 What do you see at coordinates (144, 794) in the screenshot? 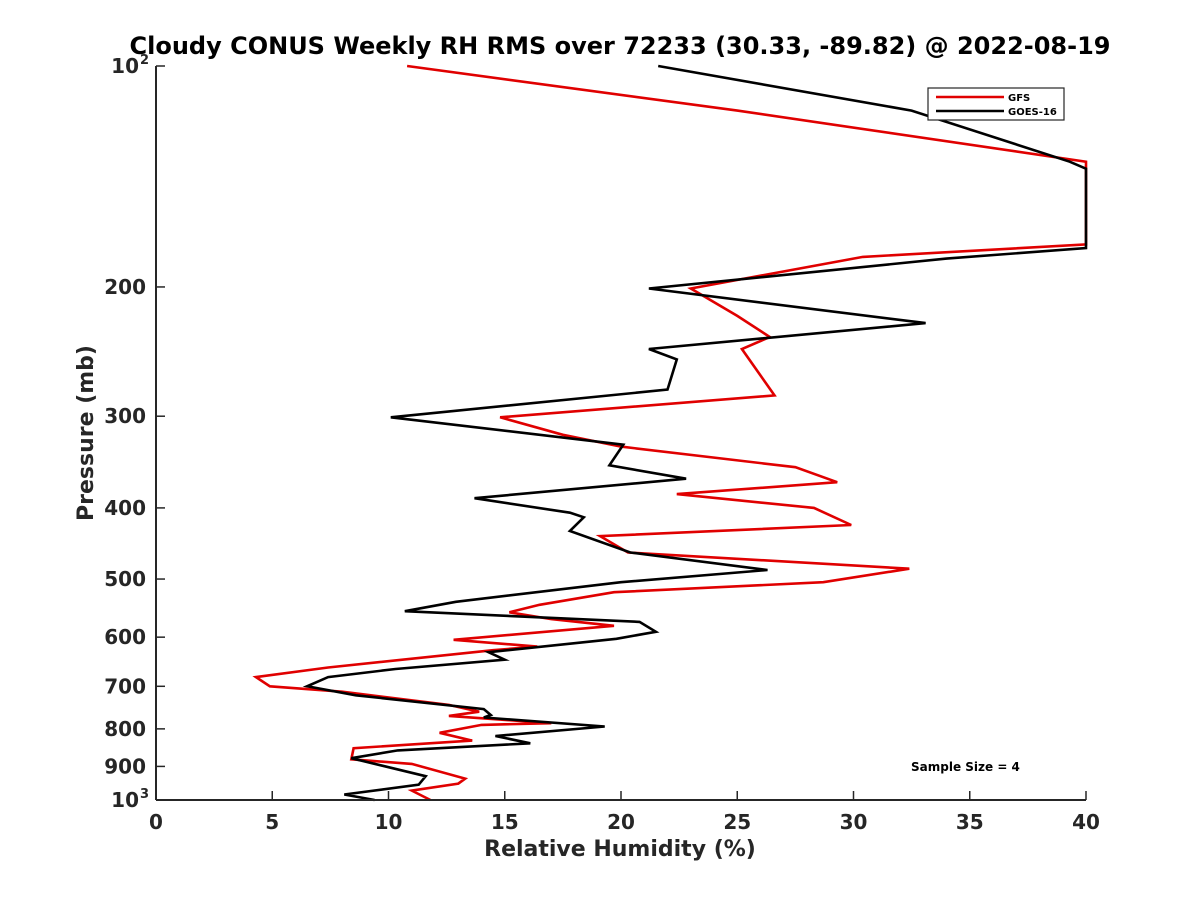
I see `y-tick-exponent: 3` at bounding box center [144, 794].